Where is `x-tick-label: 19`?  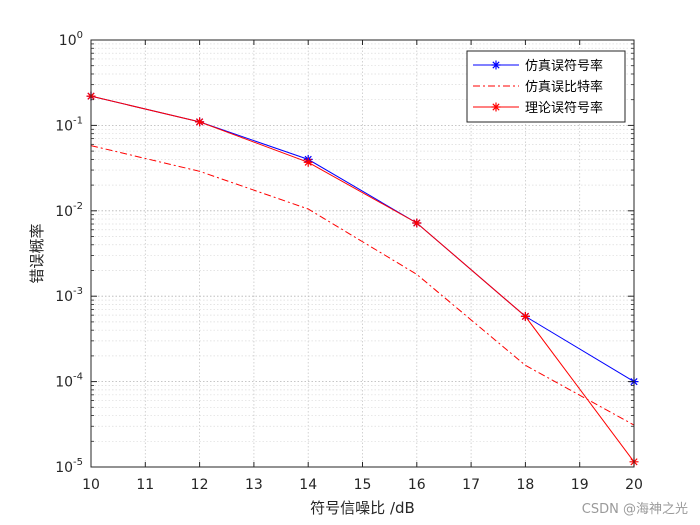
x-tick-label: 19 is located at coordinates (580, 485).